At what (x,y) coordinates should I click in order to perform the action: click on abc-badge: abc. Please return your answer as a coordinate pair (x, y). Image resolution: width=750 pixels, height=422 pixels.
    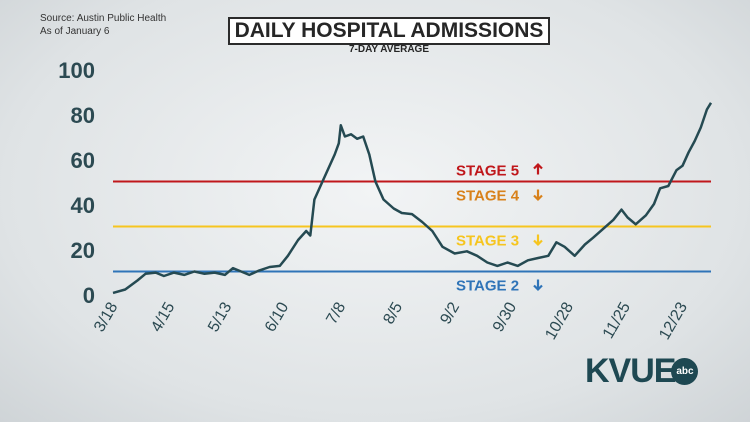
    Looking at the image, I should click on (685, 371).